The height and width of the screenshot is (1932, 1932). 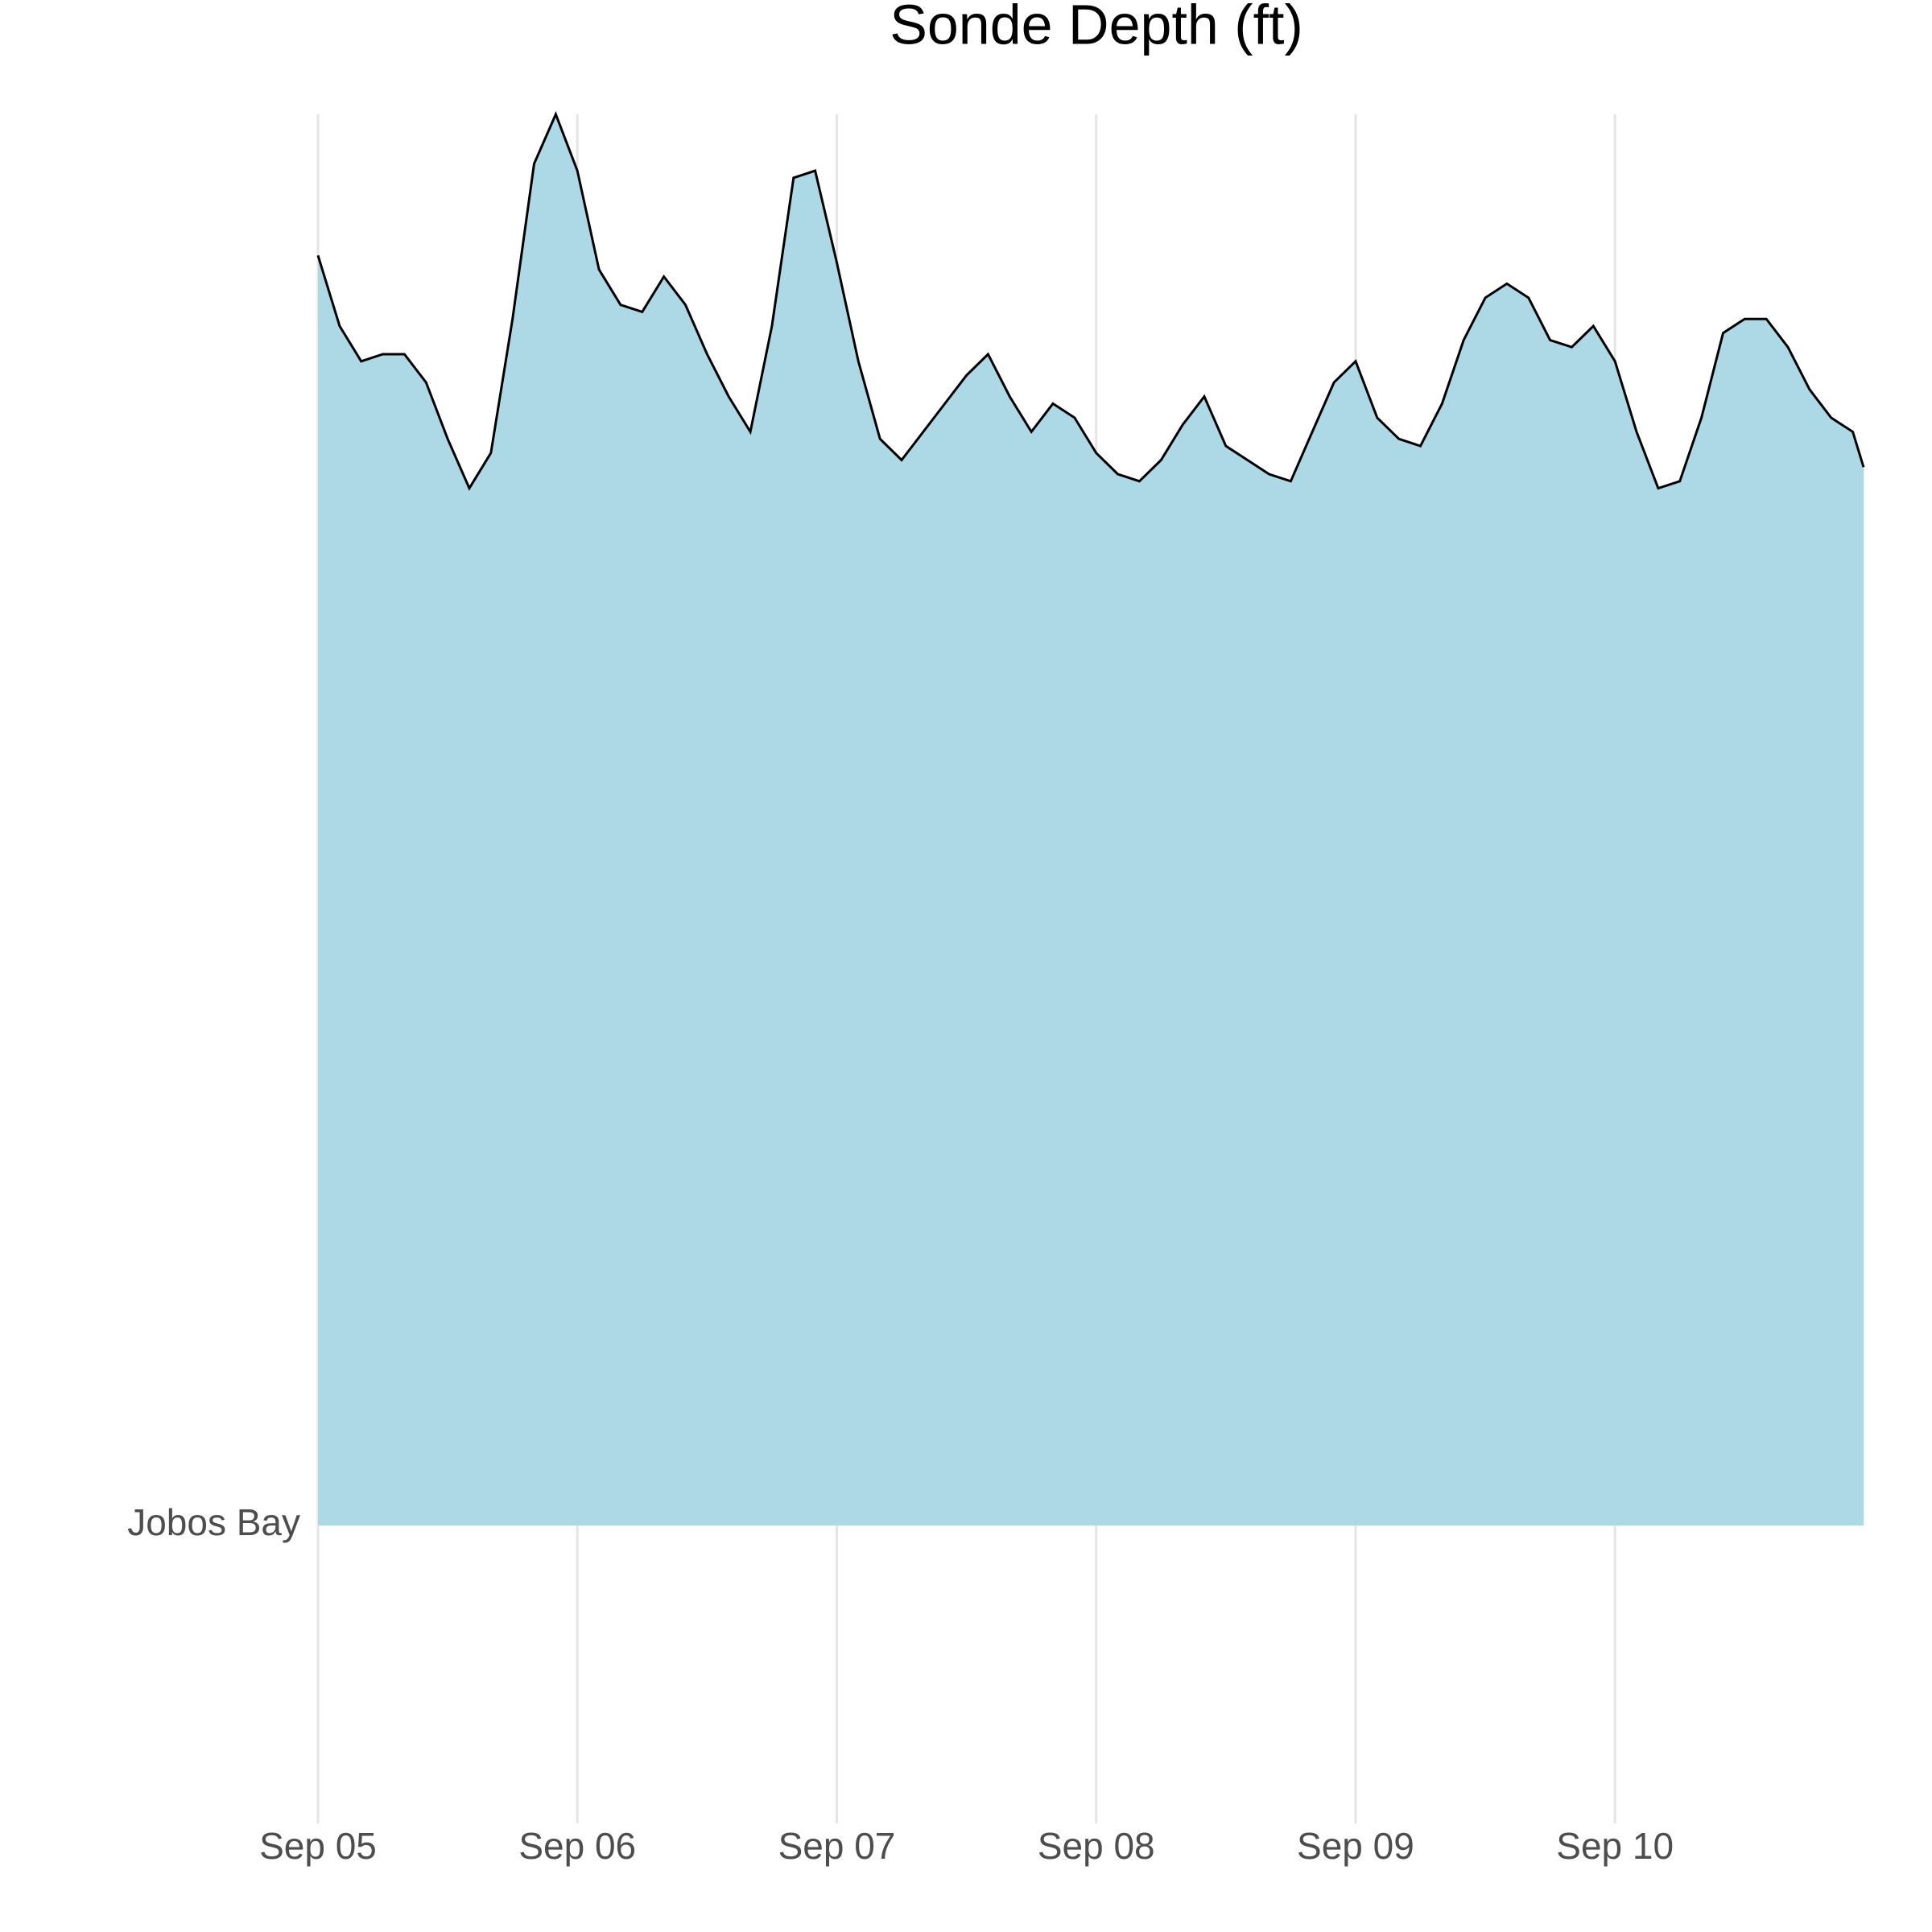 What do you see at coordinates (318, 1846) in the screenshot?
I see `x-tick-label: Sep 05` at bounding box center [318, 1846].